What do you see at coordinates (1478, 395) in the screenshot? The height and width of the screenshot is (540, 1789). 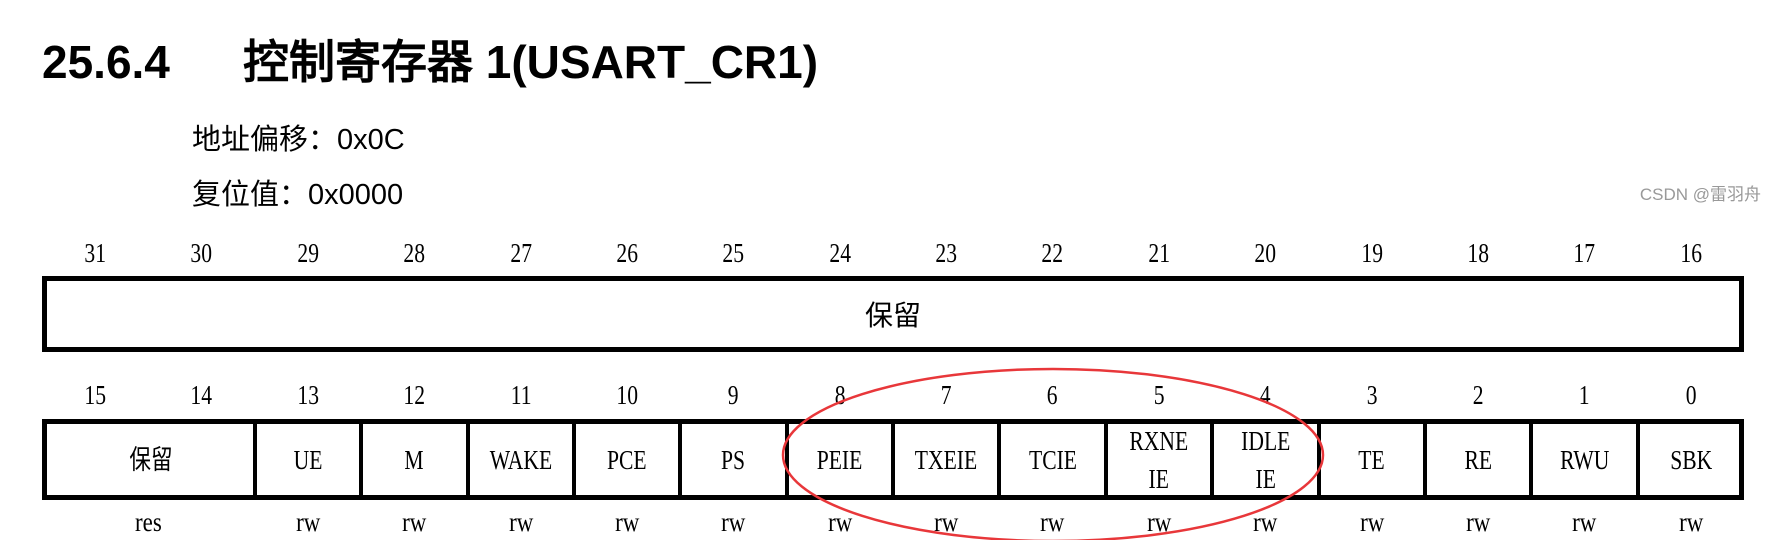 I see `bit-number-2: 2` at bounding box center [1478, 395].